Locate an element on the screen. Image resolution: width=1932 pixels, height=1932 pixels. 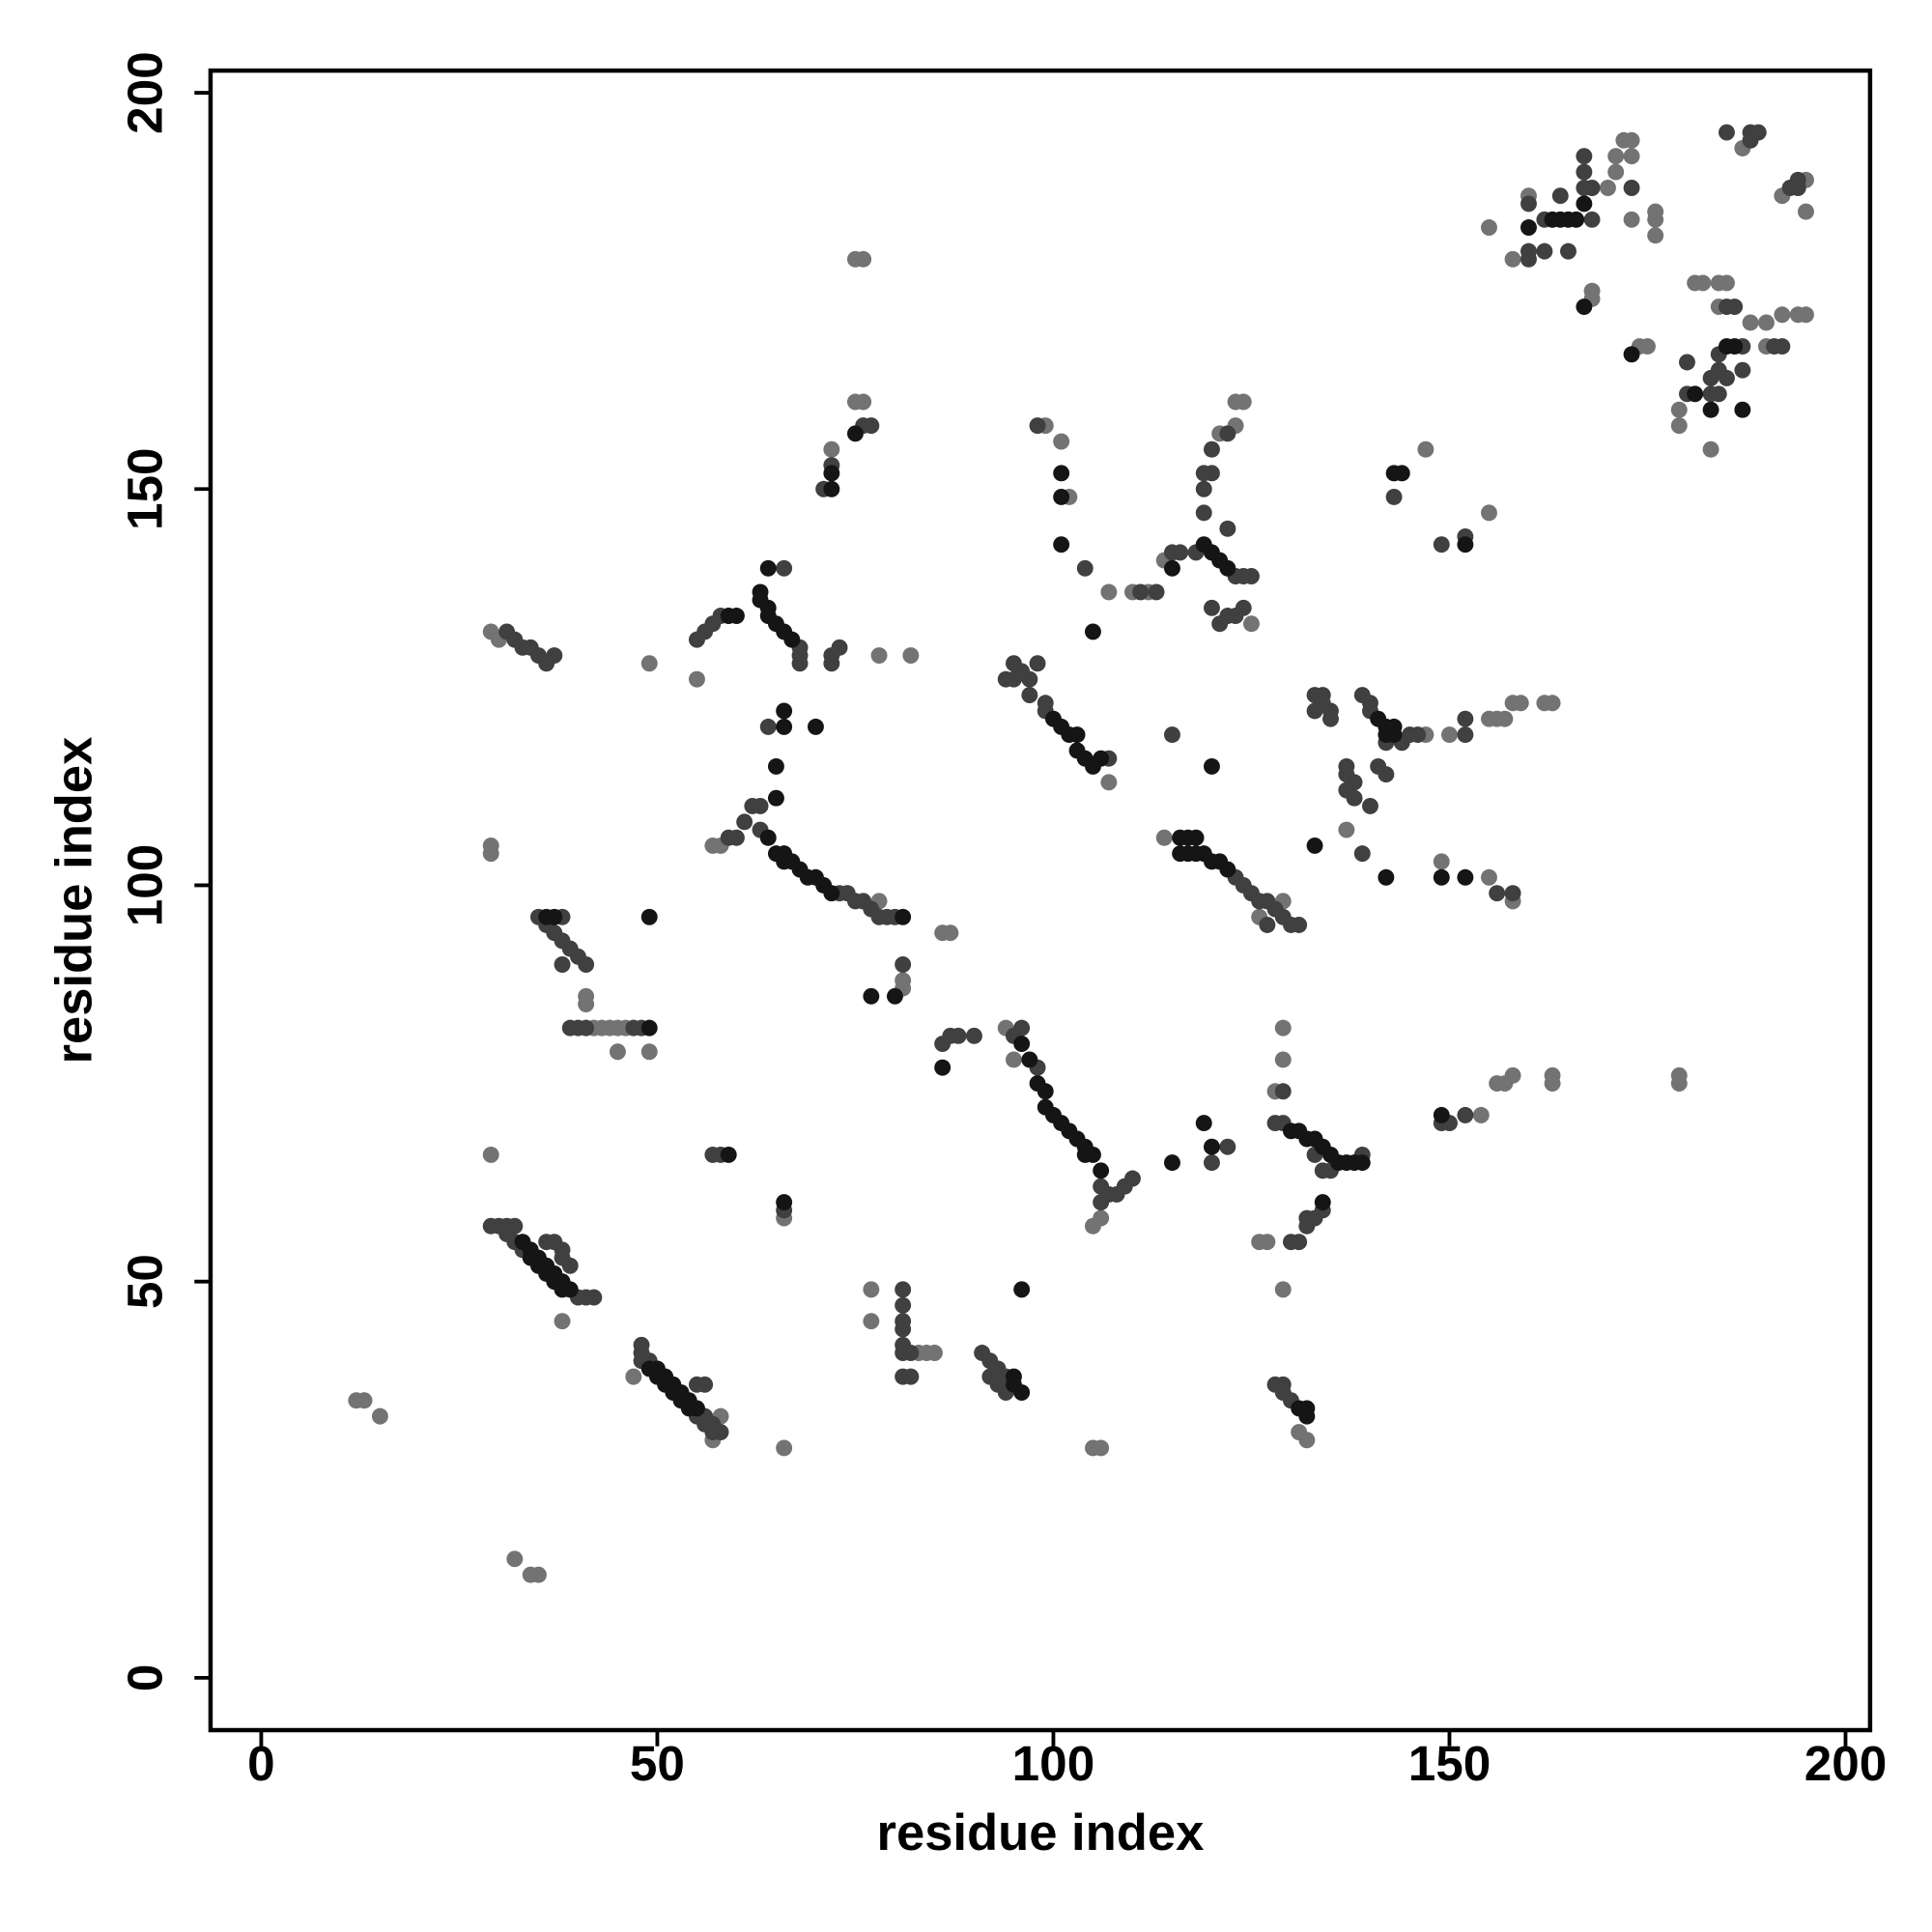
y-tick-label: 150 is located at coordinates (144, 488).